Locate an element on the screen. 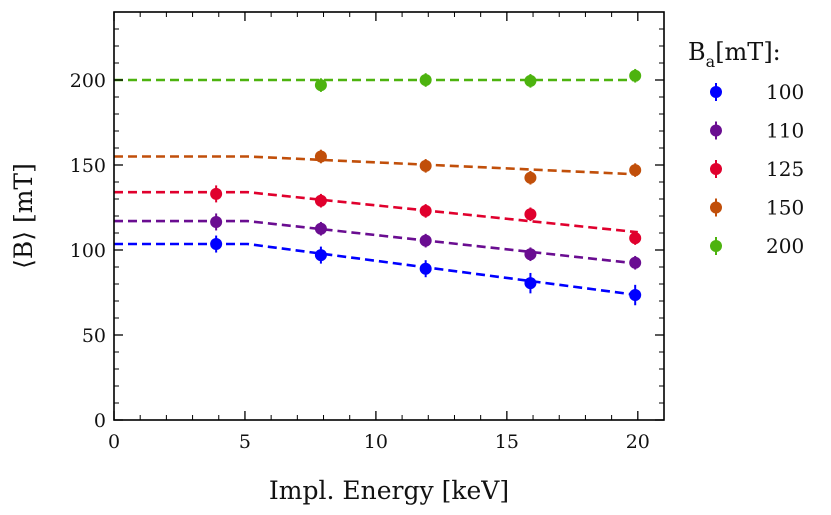 The height and width of the screenshot is (515, 831). y-tick-label: 0 is located at coordinates (100, 421).